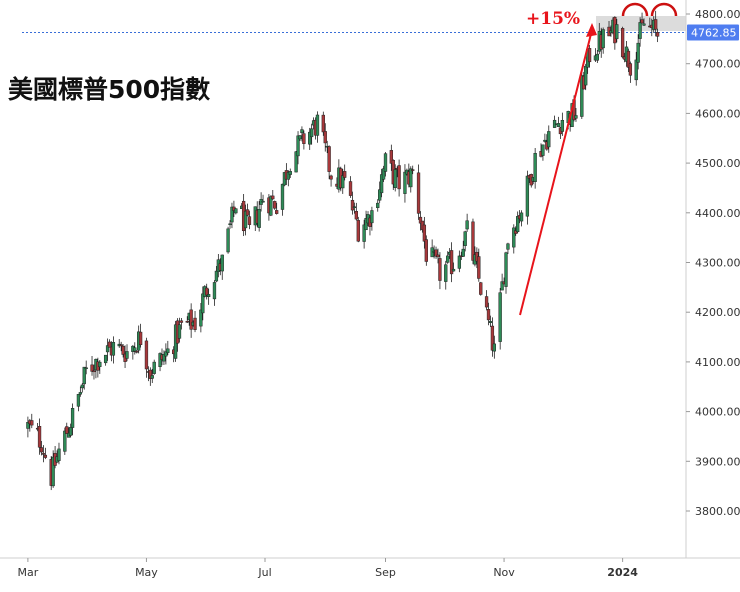 The width and height of the screenshot is (740, 592). Describe the element at coordinates (553, 19) in the screenshot. I see `gain-annotation: +15%` at that location.